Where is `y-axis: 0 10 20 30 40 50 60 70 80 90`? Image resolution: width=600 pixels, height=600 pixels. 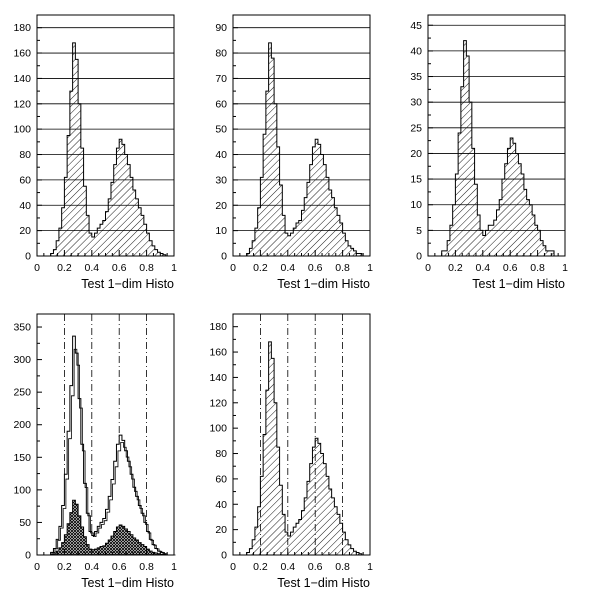
y-axis: 0 10 20 30 40 50 60 70 80 90 is located at coordinates (226, 142).